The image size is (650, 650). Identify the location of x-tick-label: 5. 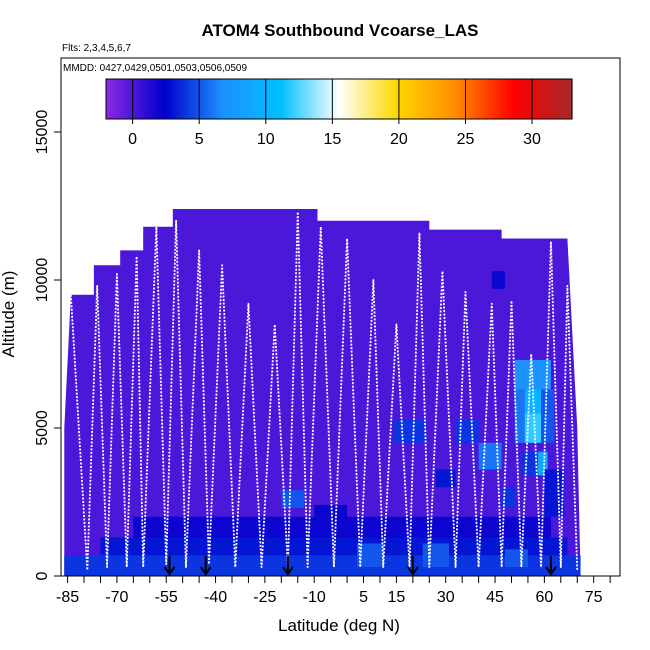
(363, 597).